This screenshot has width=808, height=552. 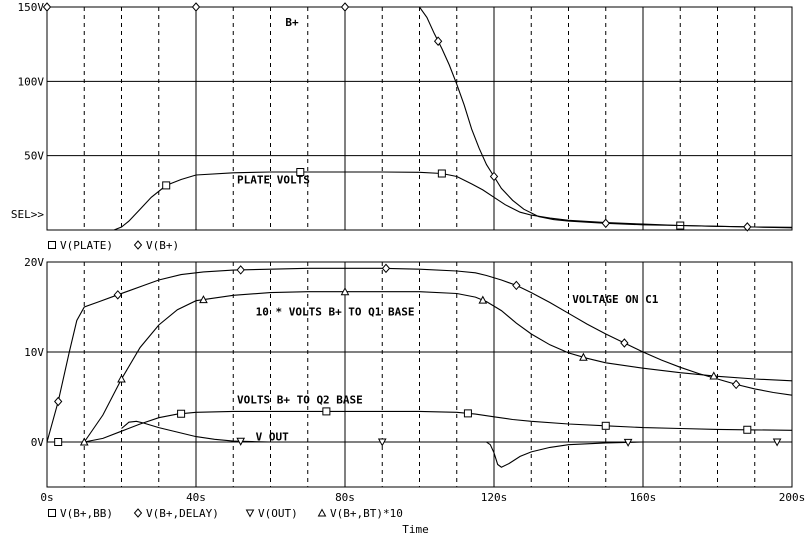 What do you see at coordinates (273, 179) in the screenshot?
I see `annotation-label: PLATE VOLTS` at bounding box center [273, 179].